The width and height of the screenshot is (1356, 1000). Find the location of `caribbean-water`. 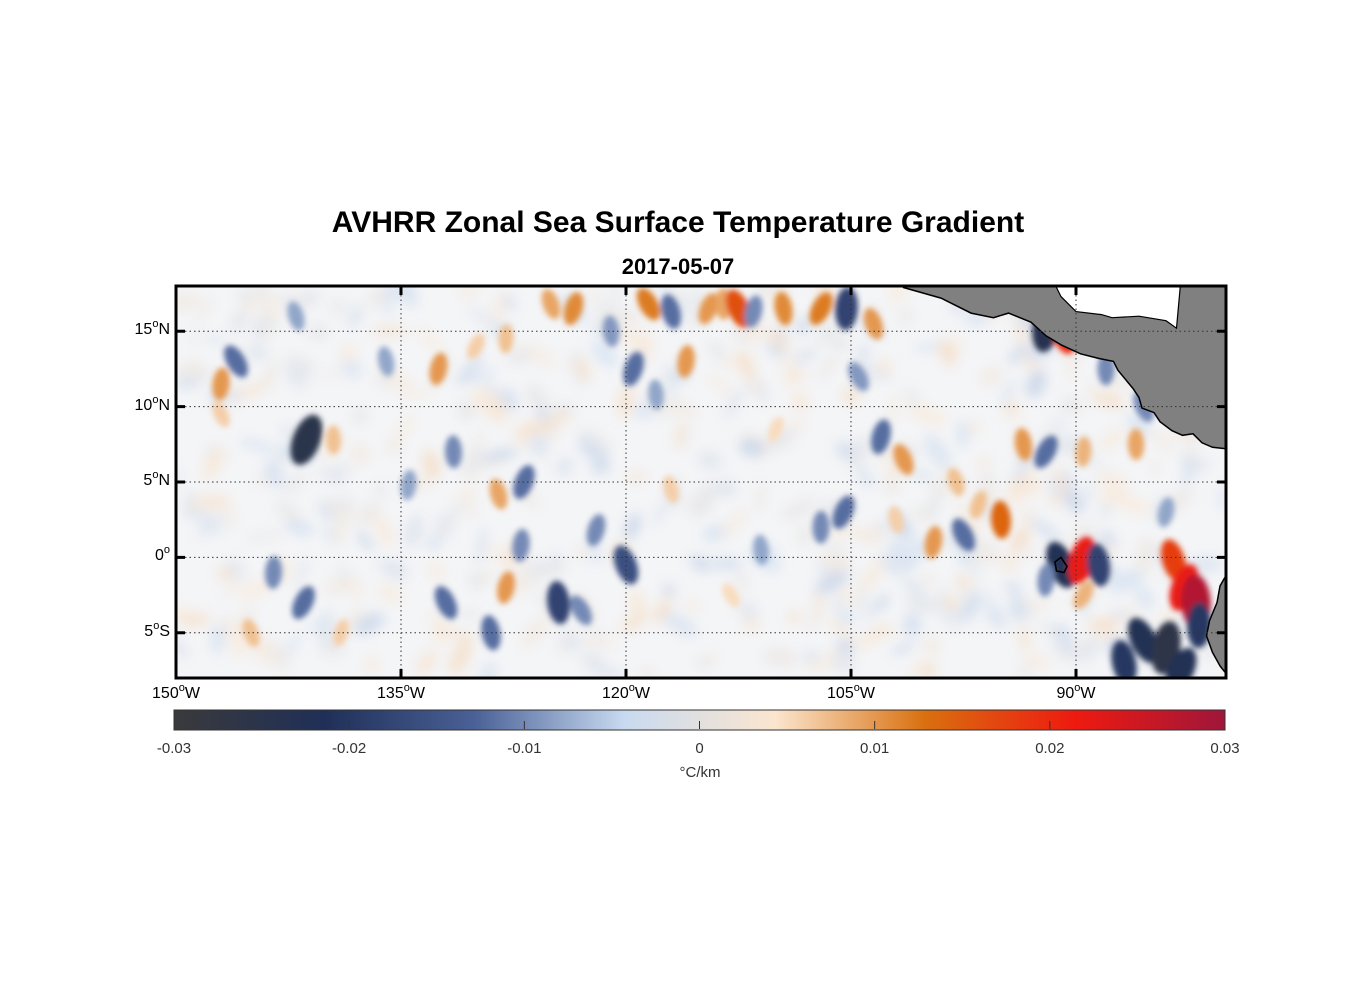

caribbean-water is located at coordinates (1118, 308).